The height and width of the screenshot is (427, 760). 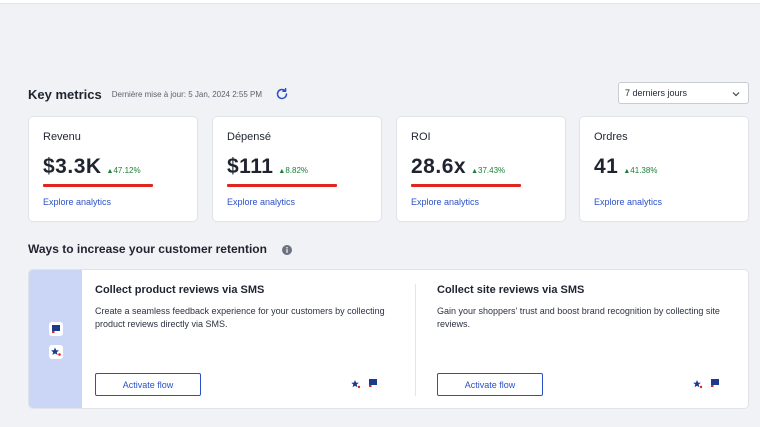 I want to click on metric-value: 28.6x, so click(x=439, y=166).